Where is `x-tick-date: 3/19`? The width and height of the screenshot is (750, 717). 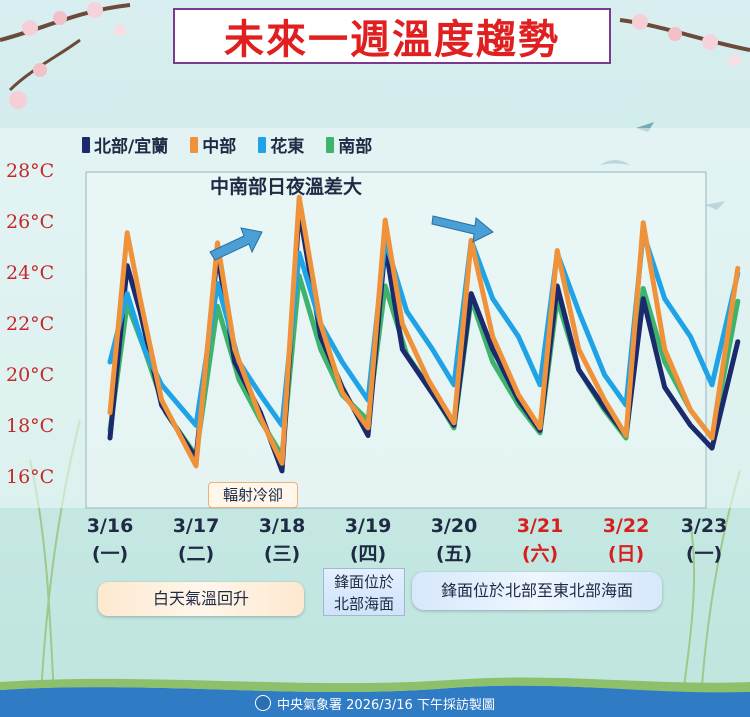 x-tick-date: 3/19 is located at coordinates (368, 526).